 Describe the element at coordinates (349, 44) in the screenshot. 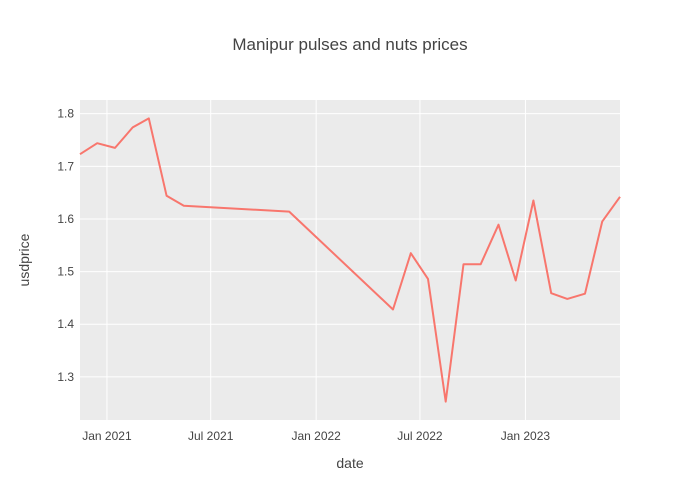

I see `chart-title: Manipur pulses and nuts prices` at that location.